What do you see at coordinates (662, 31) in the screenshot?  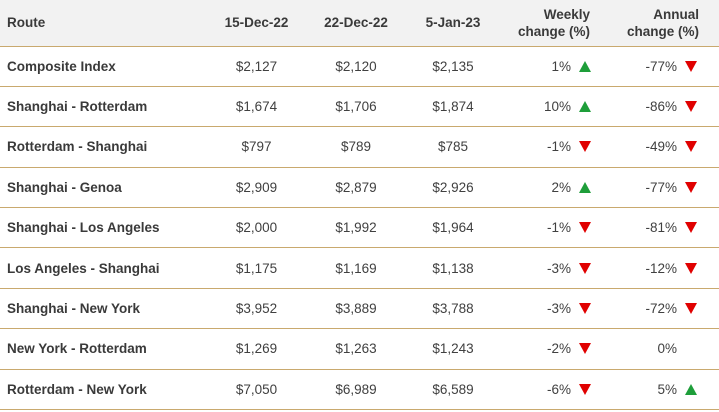 I see `header-annual-line2: change (%)` at bounding box center [662, 31].